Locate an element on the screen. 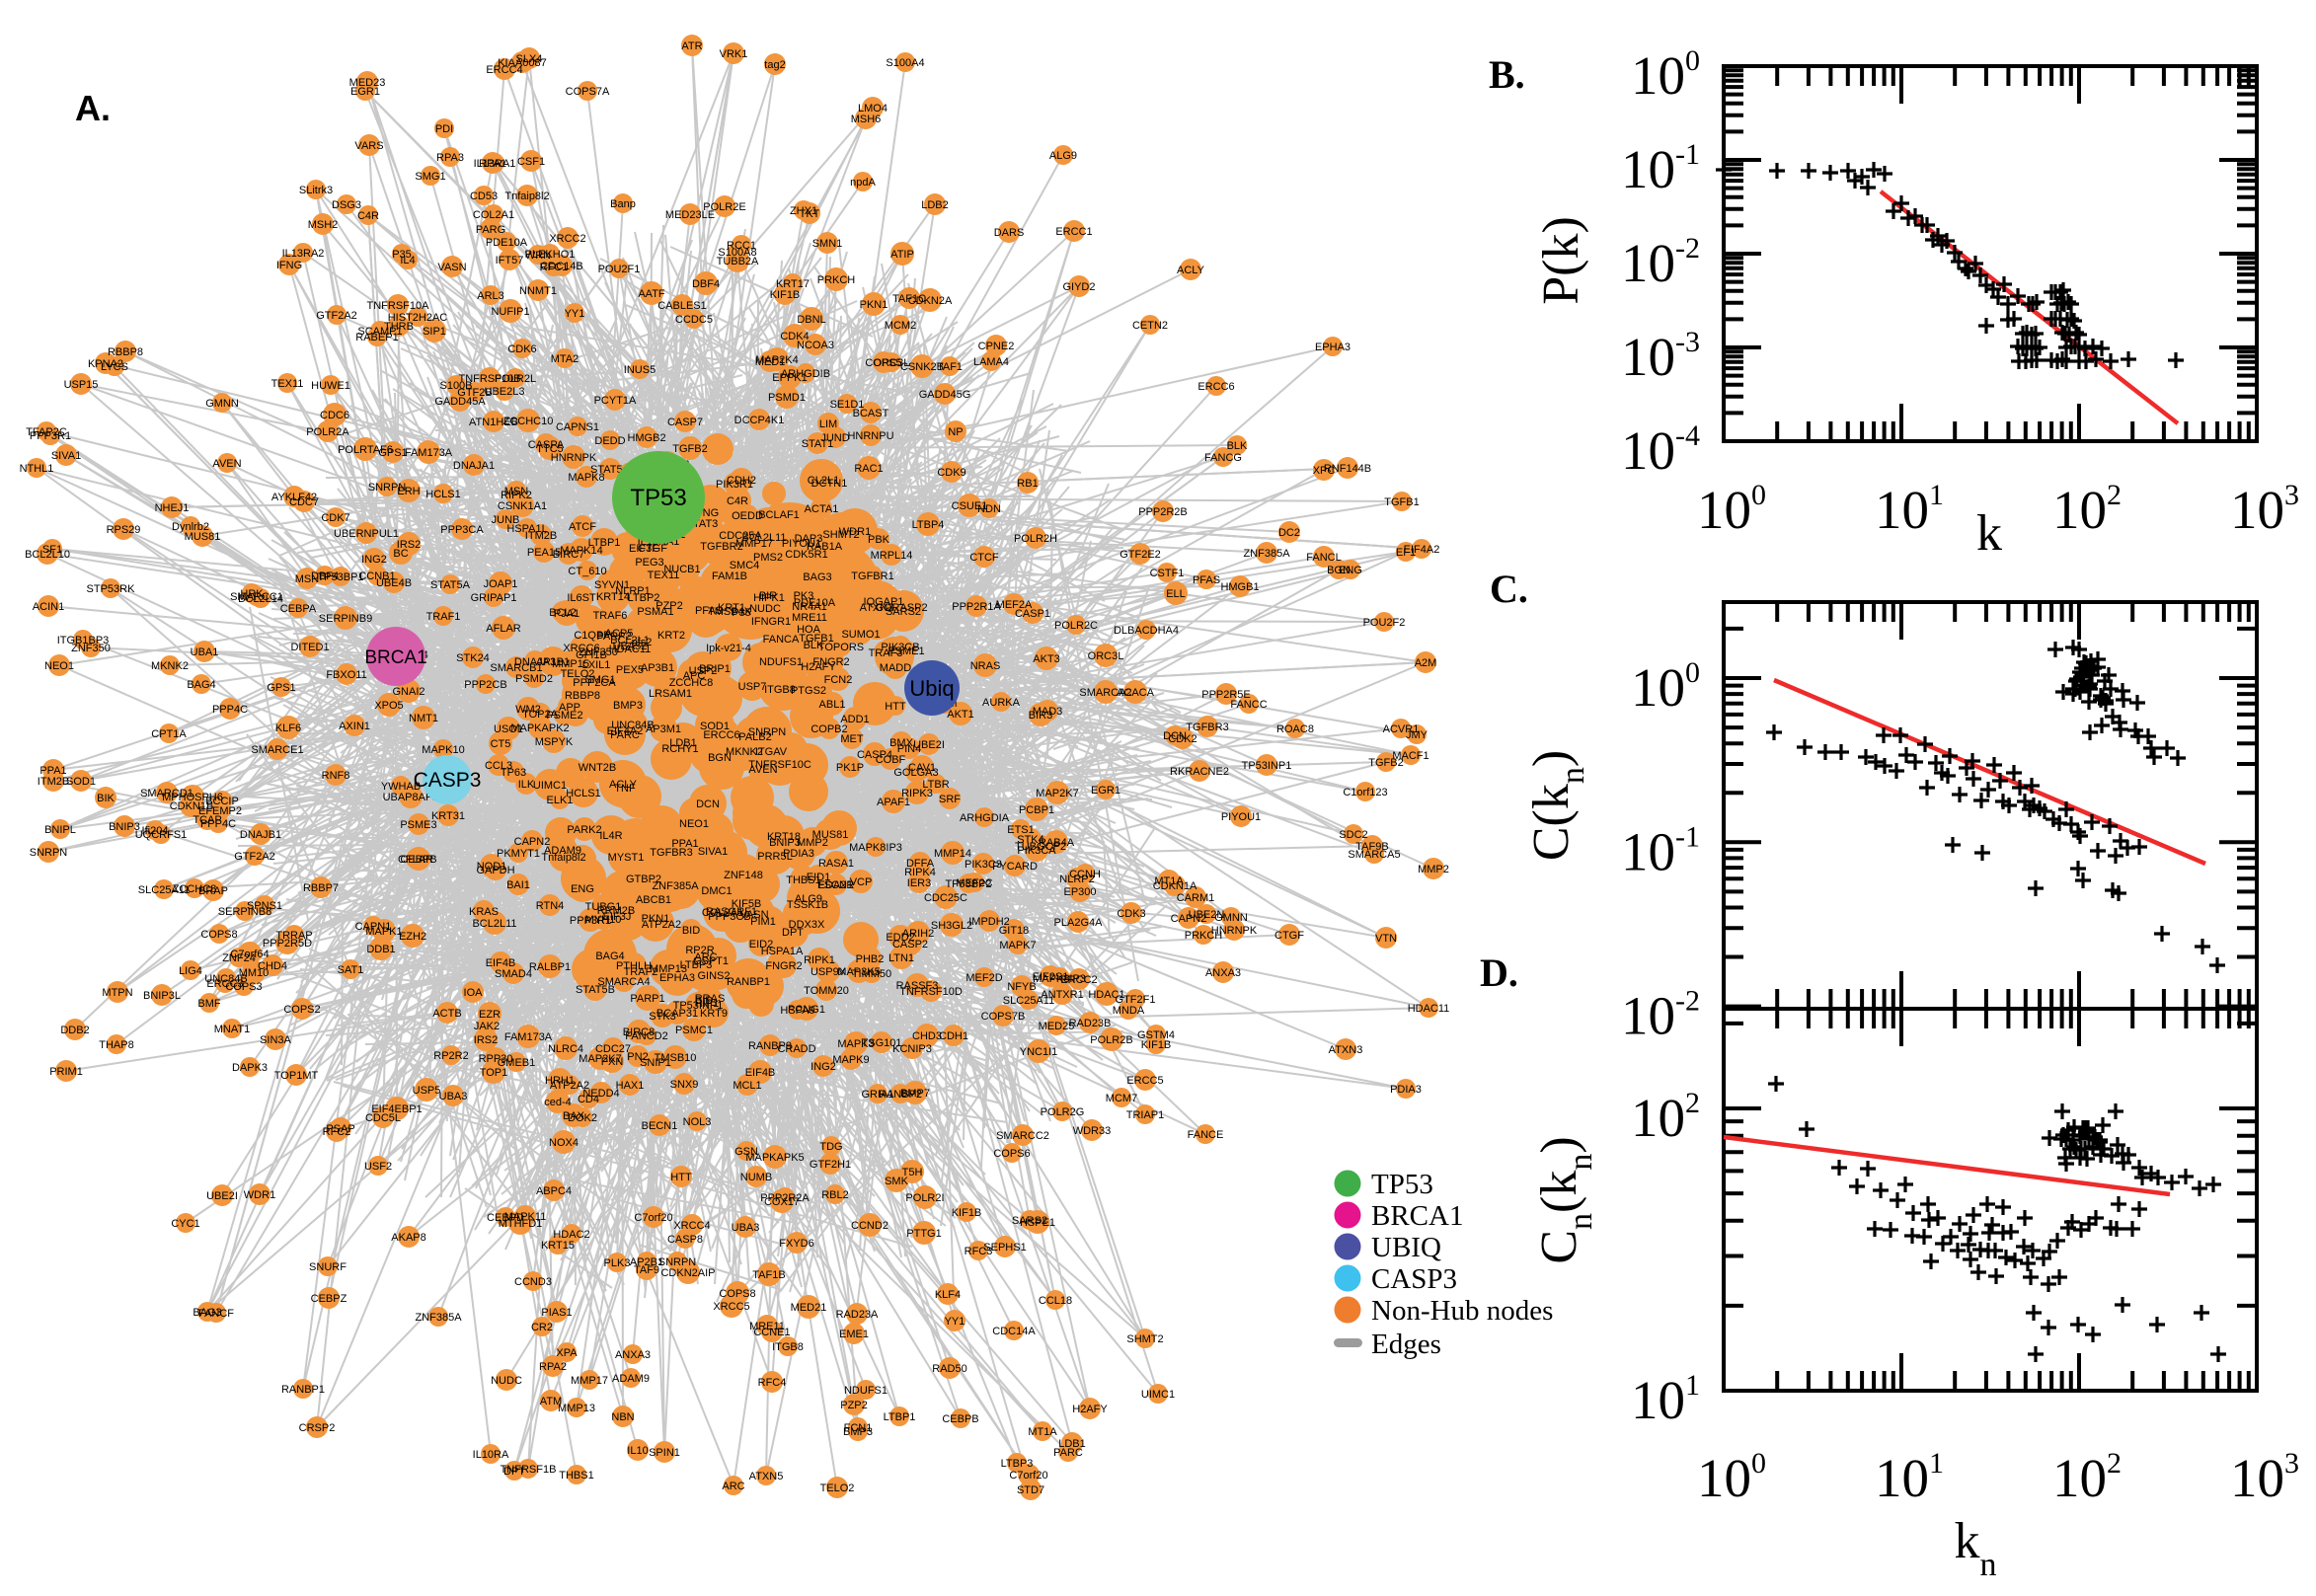 The height and width of the screenshot is (1596, 2316). svg-text: HUWE1 is located at coordinates (331, 386).